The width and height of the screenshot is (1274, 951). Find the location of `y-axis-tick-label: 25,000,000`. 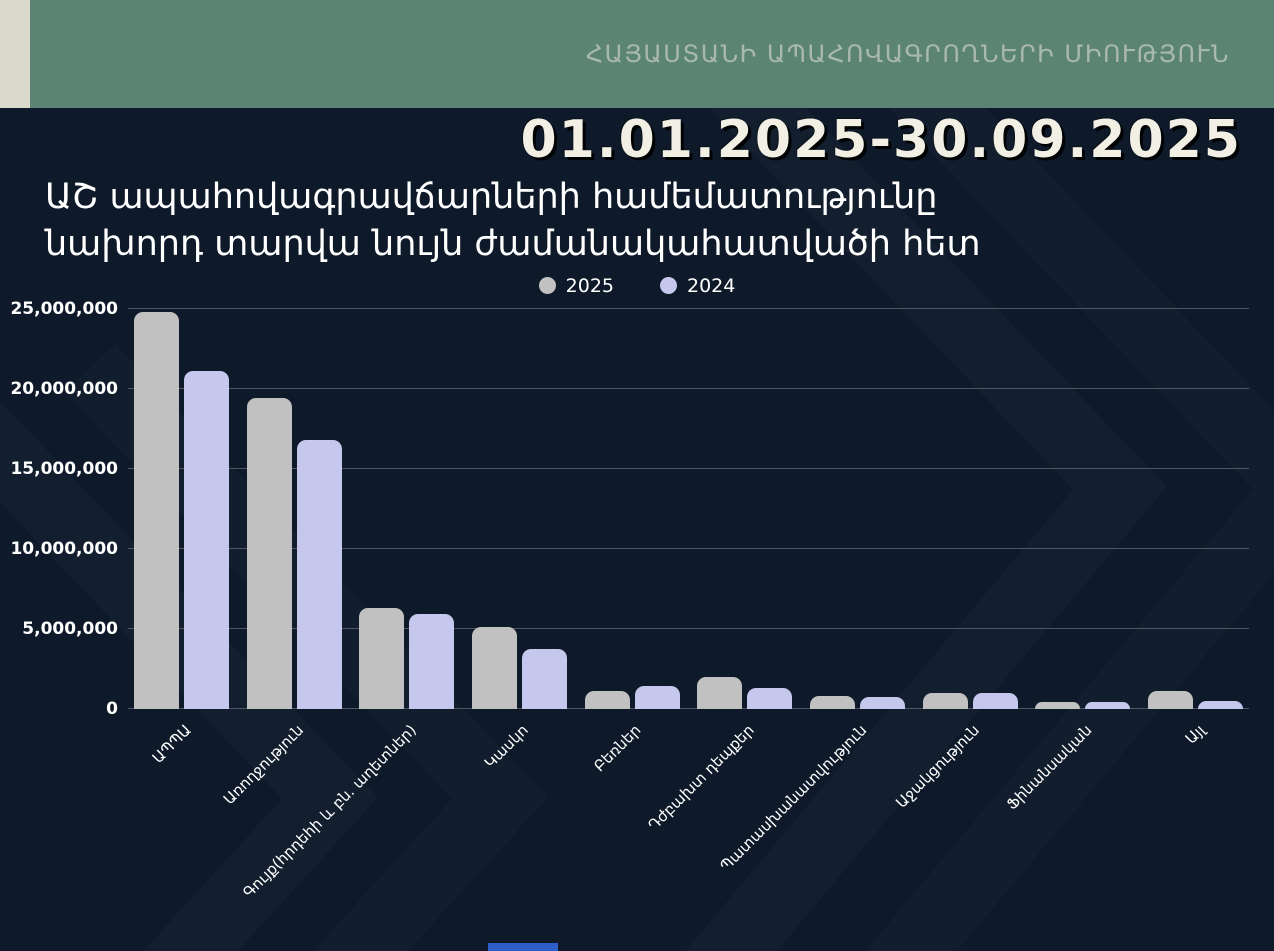

y-axis-tick-label: 25,000,000 is located at coordinates (64, 308).